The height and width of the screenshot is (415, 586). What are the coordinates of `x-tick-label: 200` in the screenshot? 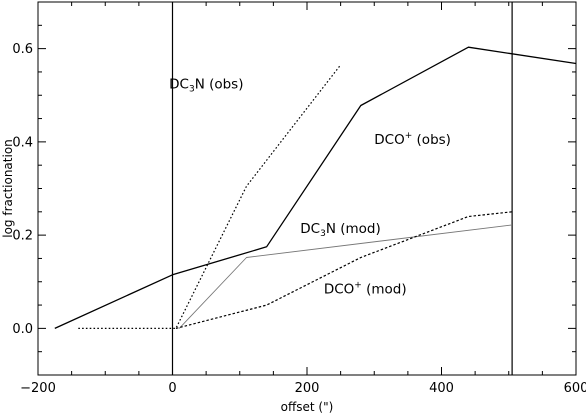 It's located at (307, 388).